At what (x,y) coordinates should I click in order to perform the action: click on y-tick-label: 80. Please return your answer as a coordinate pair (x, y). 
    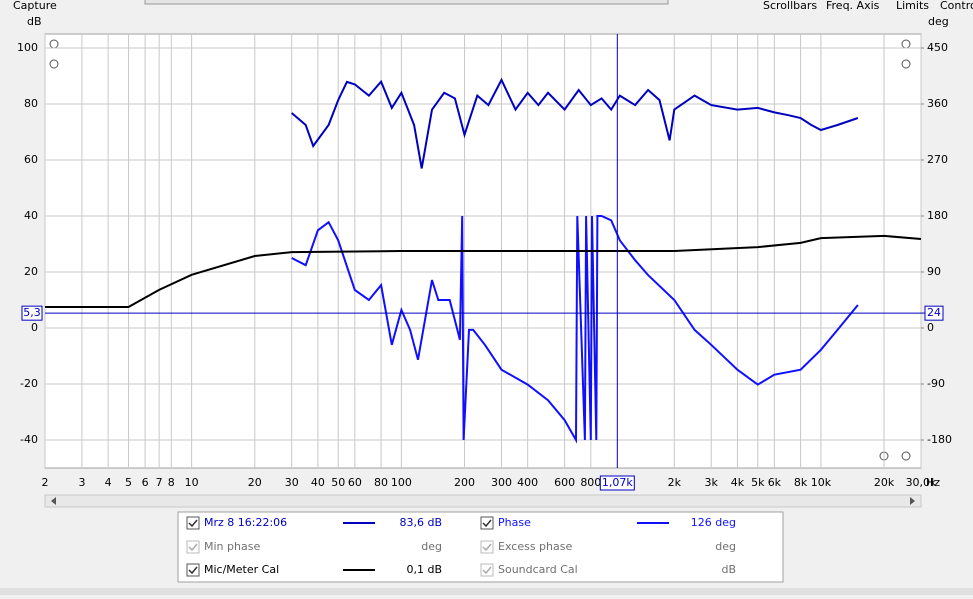
    Looking at the image, I should click on (31, 103).